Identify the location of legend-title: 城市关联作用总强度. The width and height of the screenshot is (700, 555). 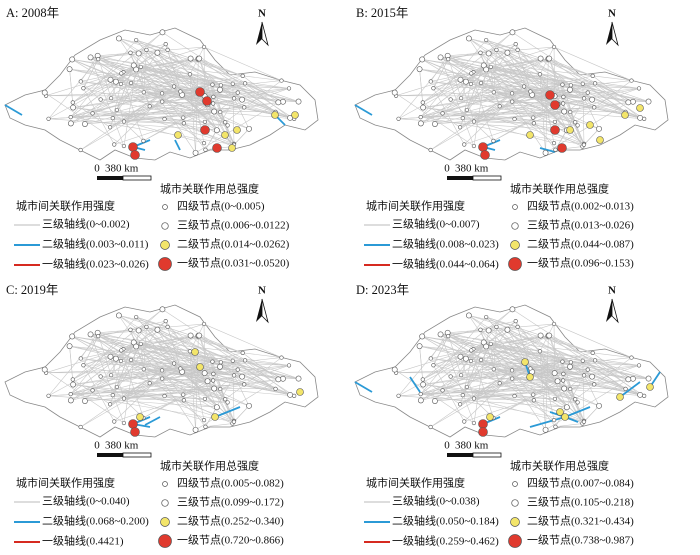
(559, 466).